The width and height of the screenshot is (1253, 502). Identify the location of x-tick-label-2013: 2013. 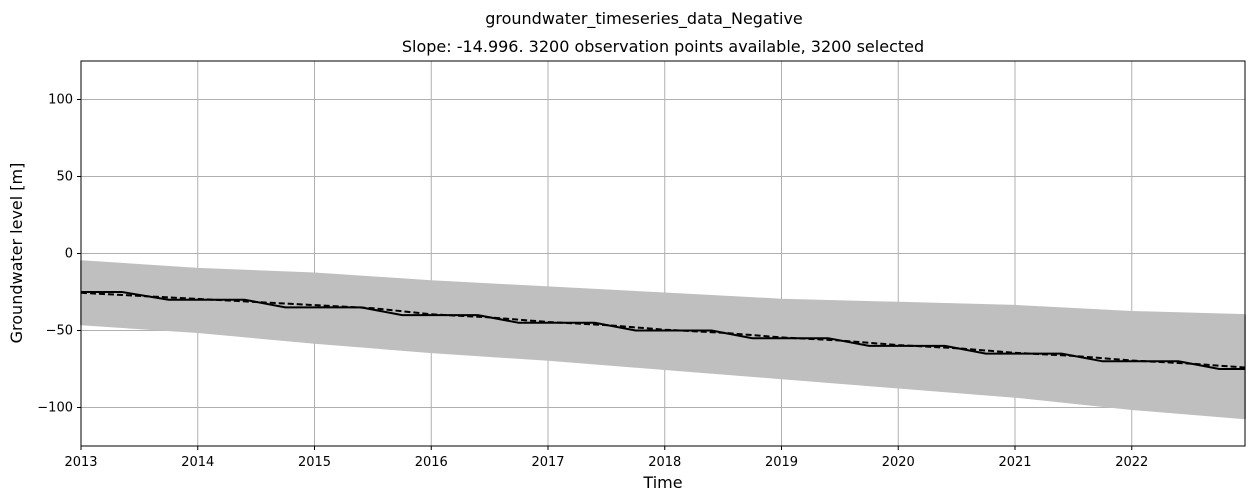
(80, 462).